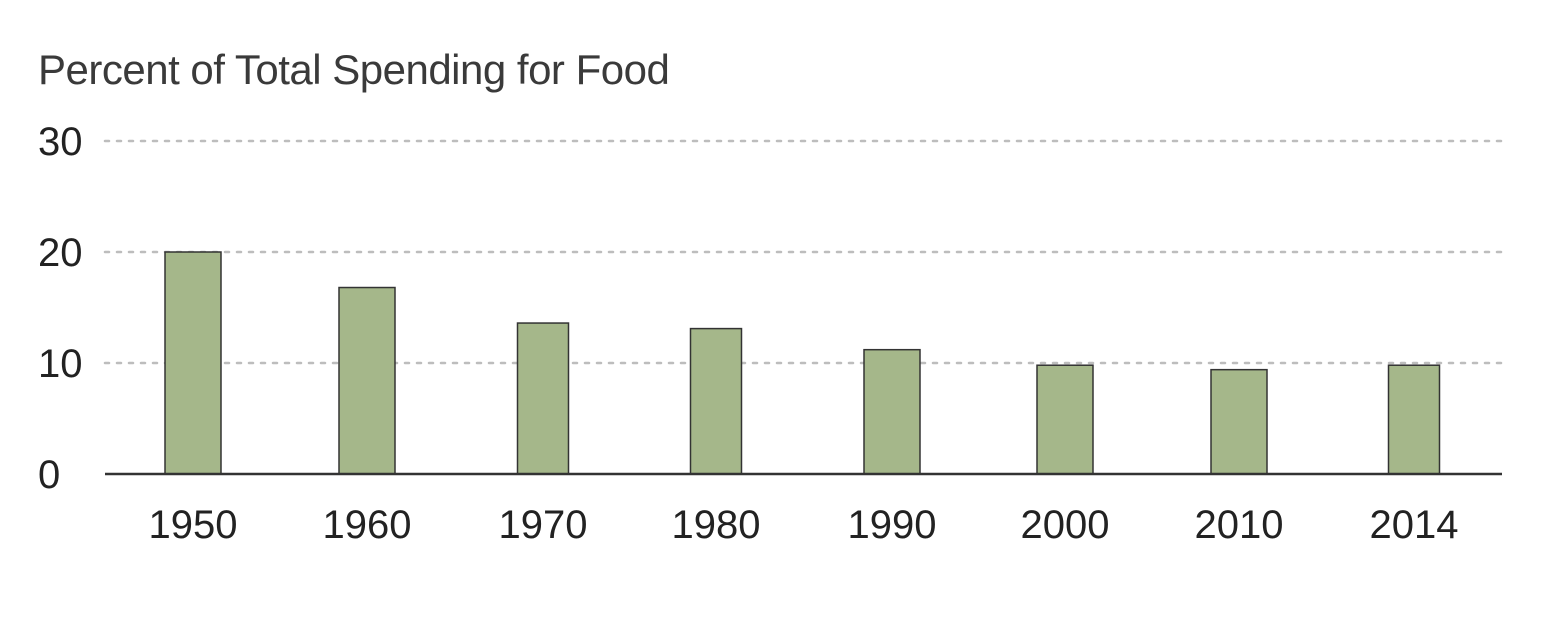 The width and height of the screenshot is (1548, 637). What do you see at coordinates (354, 69) in the screenshot?
I see `chart-title: Percent of Total Spending for Food` at bounding box center [354, 69].